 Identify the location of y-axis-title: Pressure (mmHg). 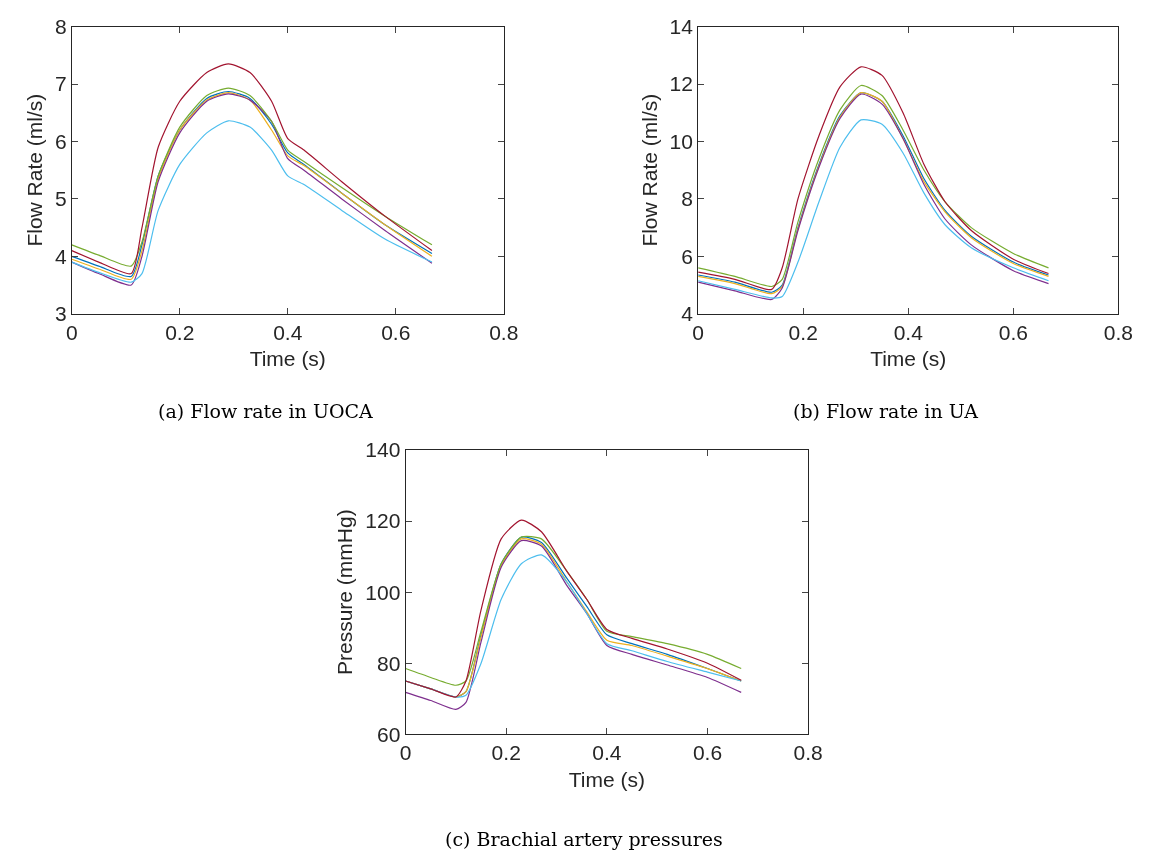
(345, 592).